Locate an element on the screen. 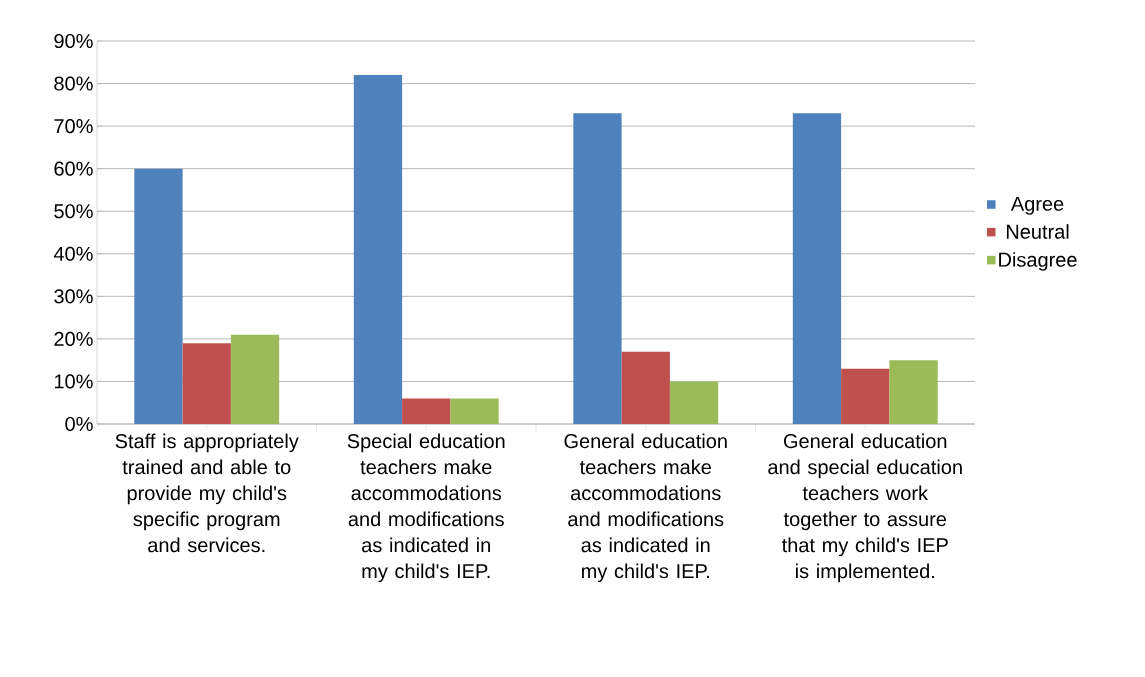 This screenshot has width=1145, height=677. y-tick-label: 40% is located at coordinates (73, 253).